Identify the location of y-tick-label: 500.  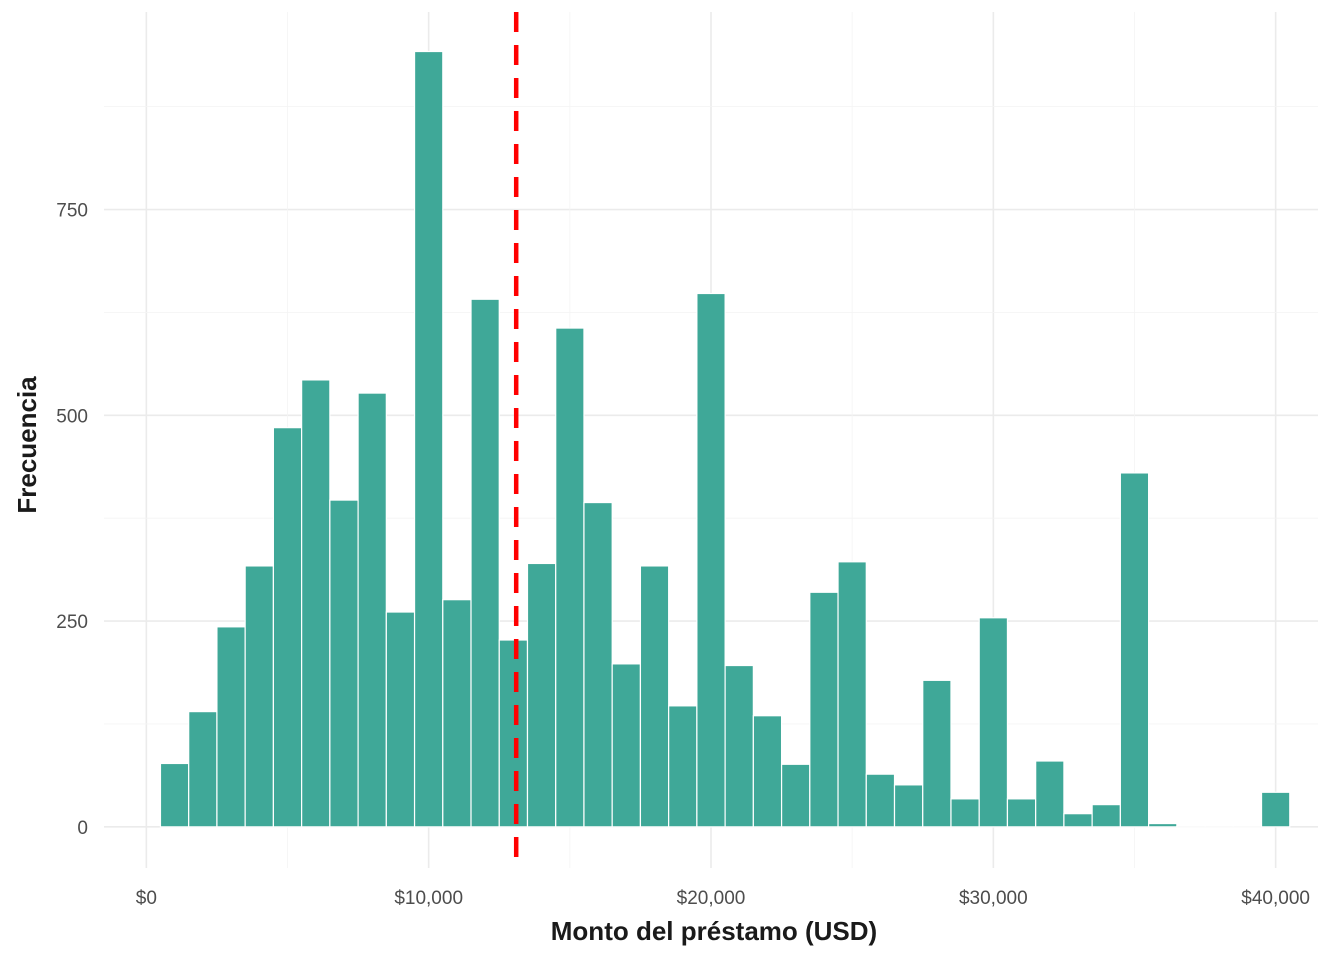
(72, 416).